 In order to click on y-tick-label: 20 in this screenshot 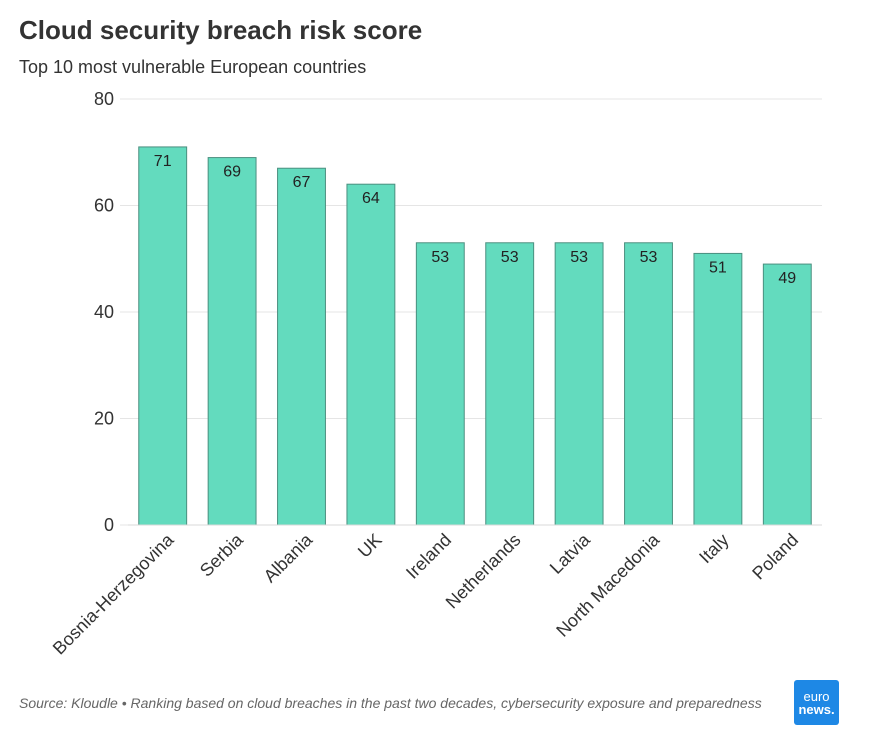, I will do `click(104, 419)`.